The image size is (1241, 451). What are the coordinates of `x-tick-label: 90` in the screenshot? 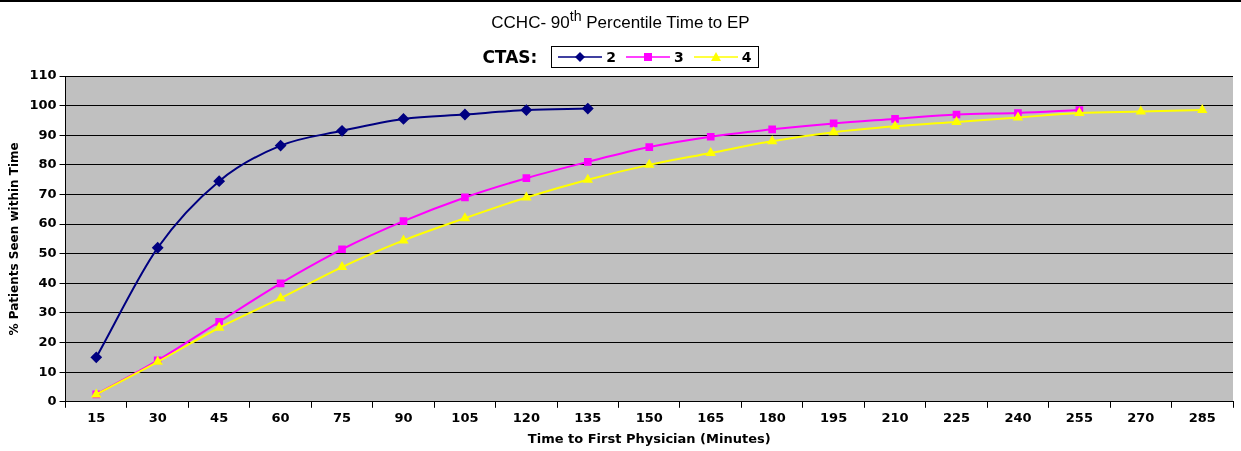 It's located at (403, 417).